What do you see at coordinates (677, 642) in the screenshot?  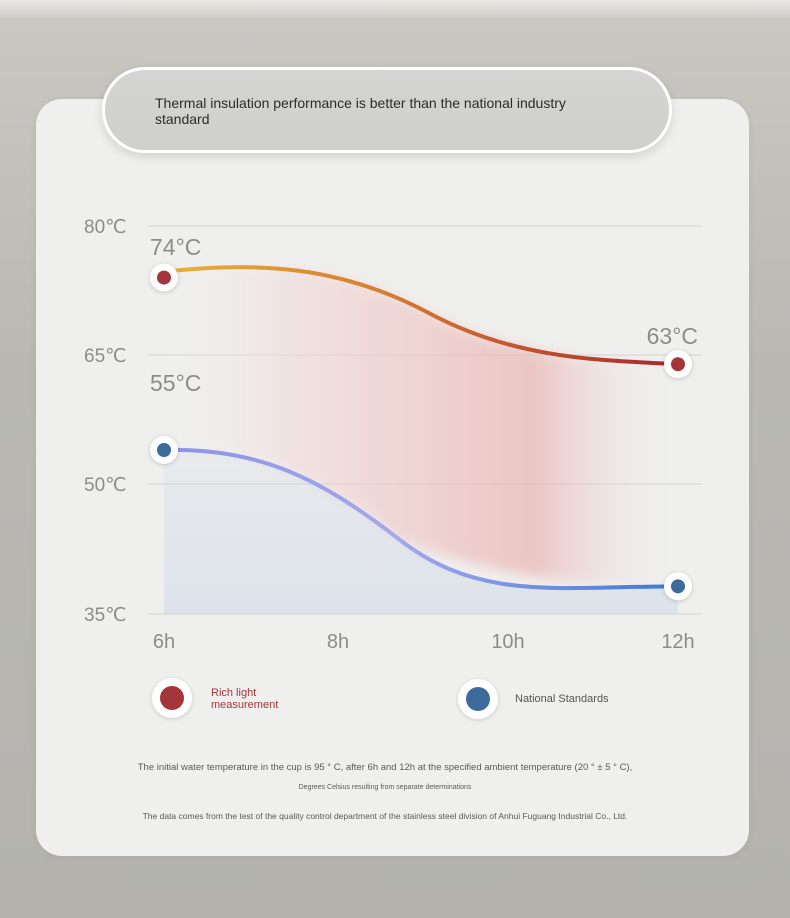 I see `x-tick-label: 12h` at bounding box center [677, 642].